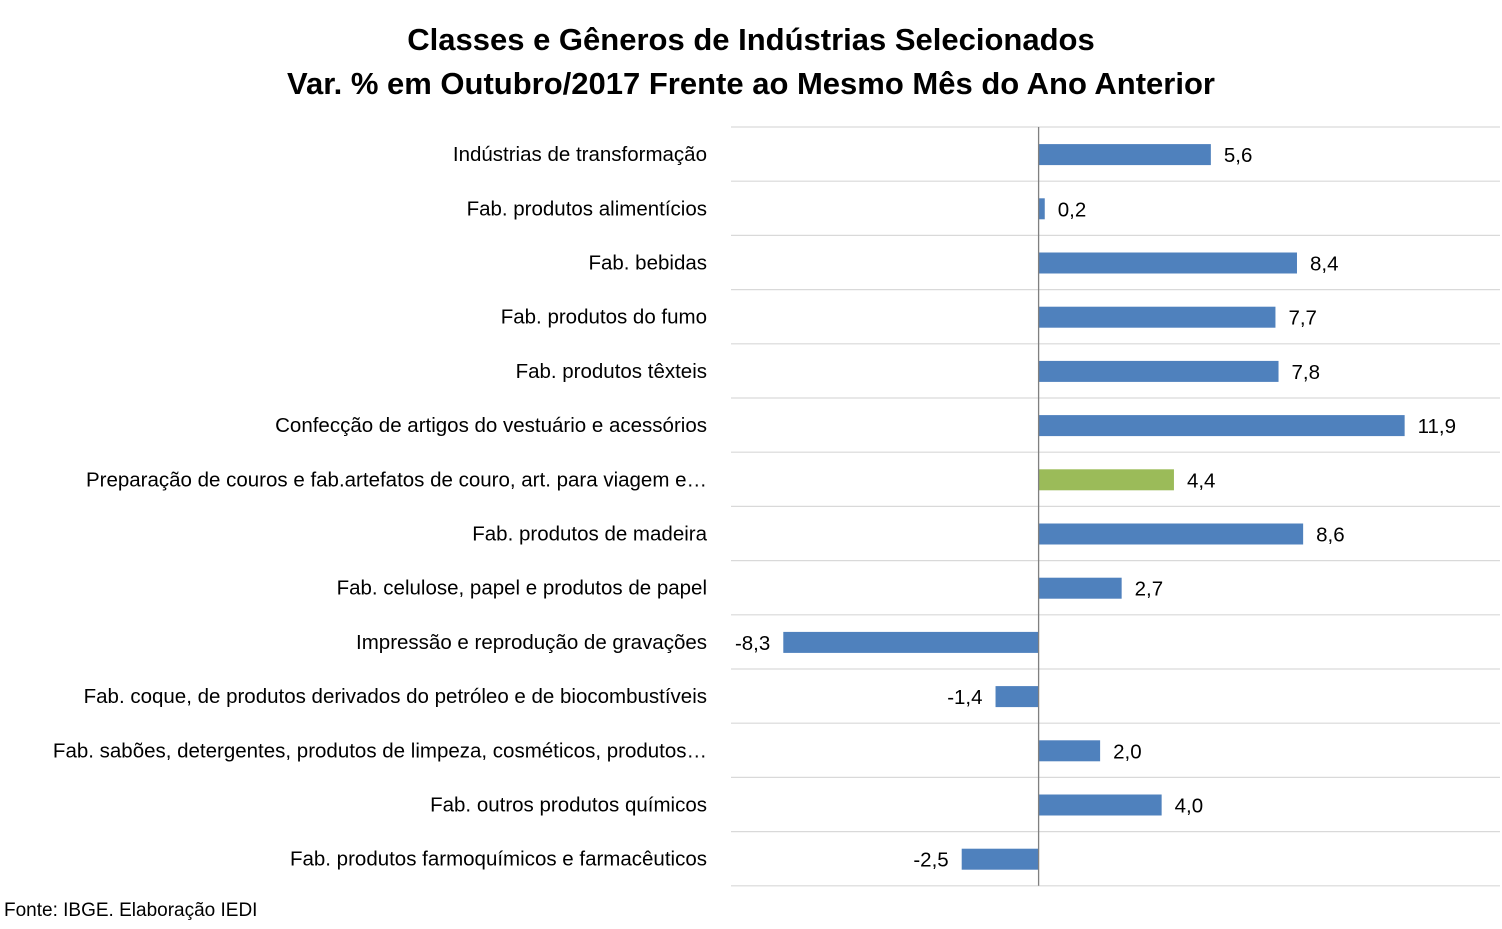 This screenshot has height=929, width=1502. Describe the element at coordinates (1189, 806) in the screenshot. I see `data-label: 4,0` at that location.